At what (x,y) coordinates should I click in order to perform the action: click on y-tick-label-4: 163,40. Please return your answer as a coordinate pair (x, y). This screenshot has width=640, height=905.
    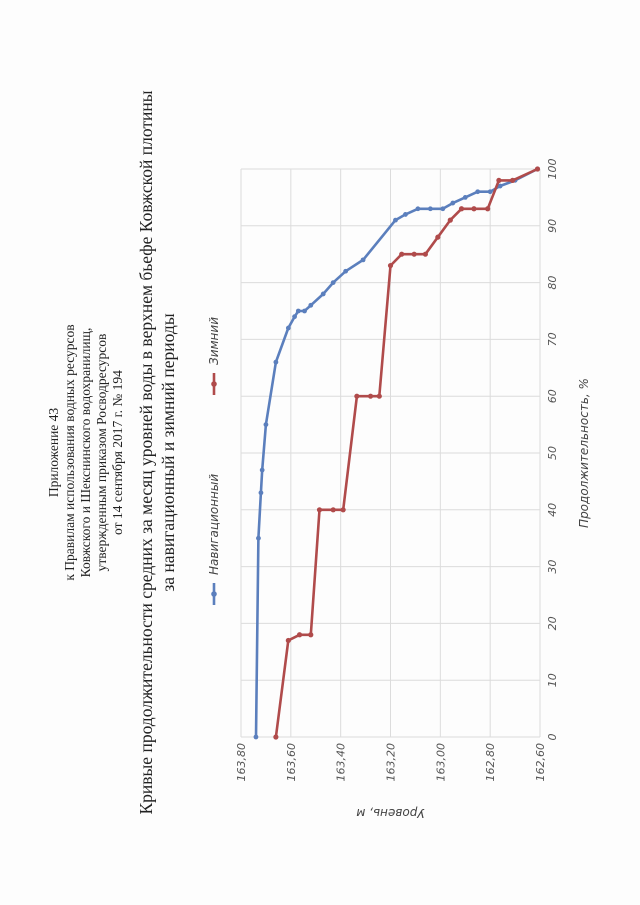
    Looking at the image, I should click on (341, 762).